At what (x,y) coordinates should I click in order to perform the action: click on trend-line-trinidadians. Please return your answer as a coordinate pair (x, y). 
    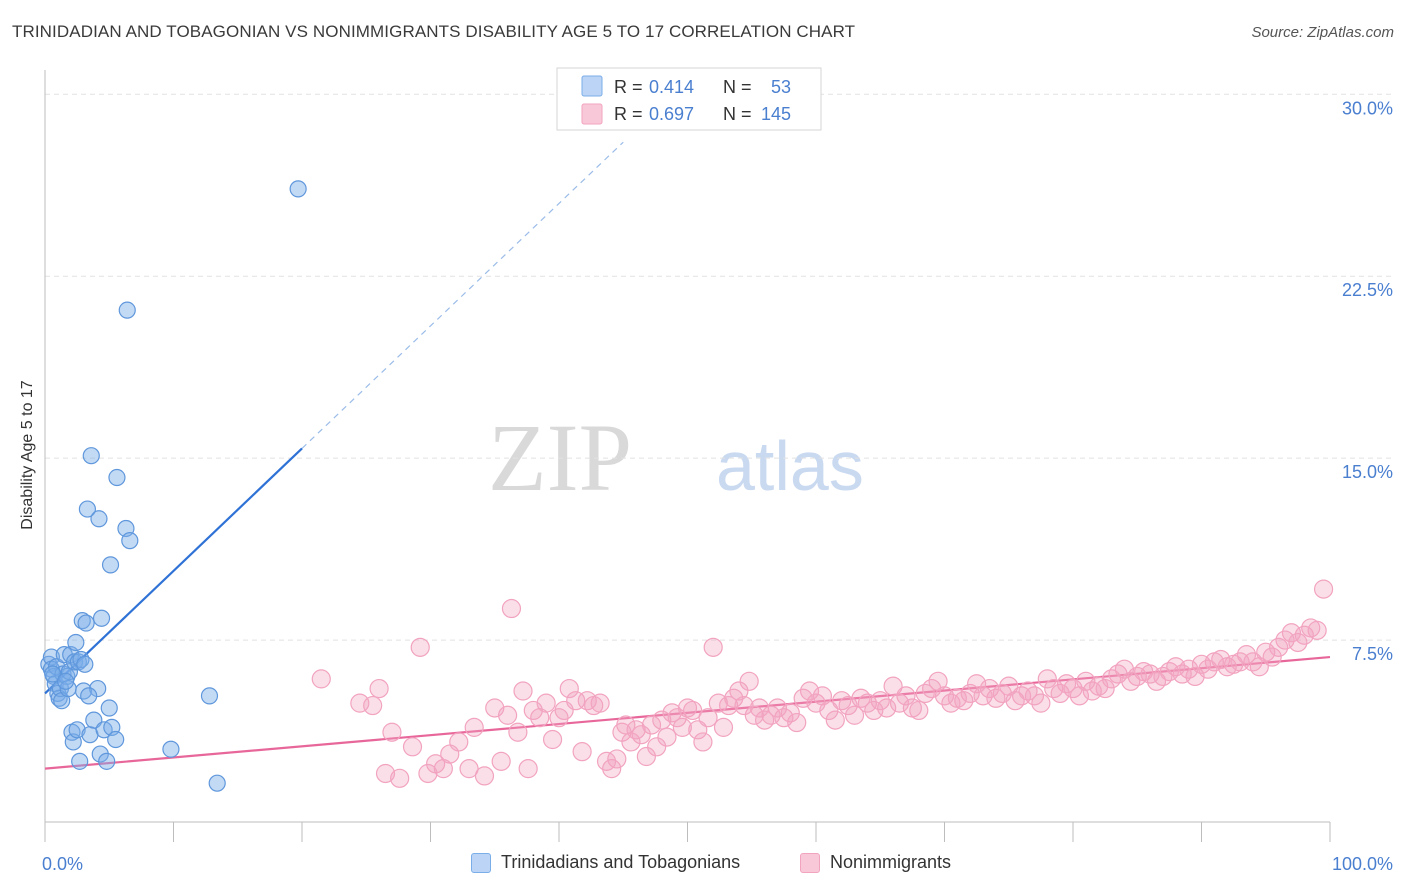
    Looking at the image, I should click on (173, 571).